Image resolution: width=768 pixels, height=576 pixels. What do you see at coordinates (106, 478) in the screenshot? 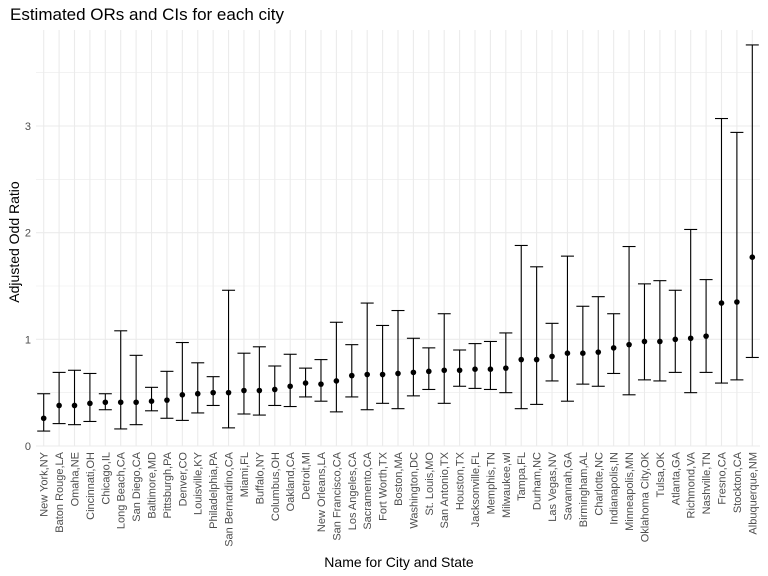
I see `x-tick-label: Chicago,IL` at bounding box center [106, 478].